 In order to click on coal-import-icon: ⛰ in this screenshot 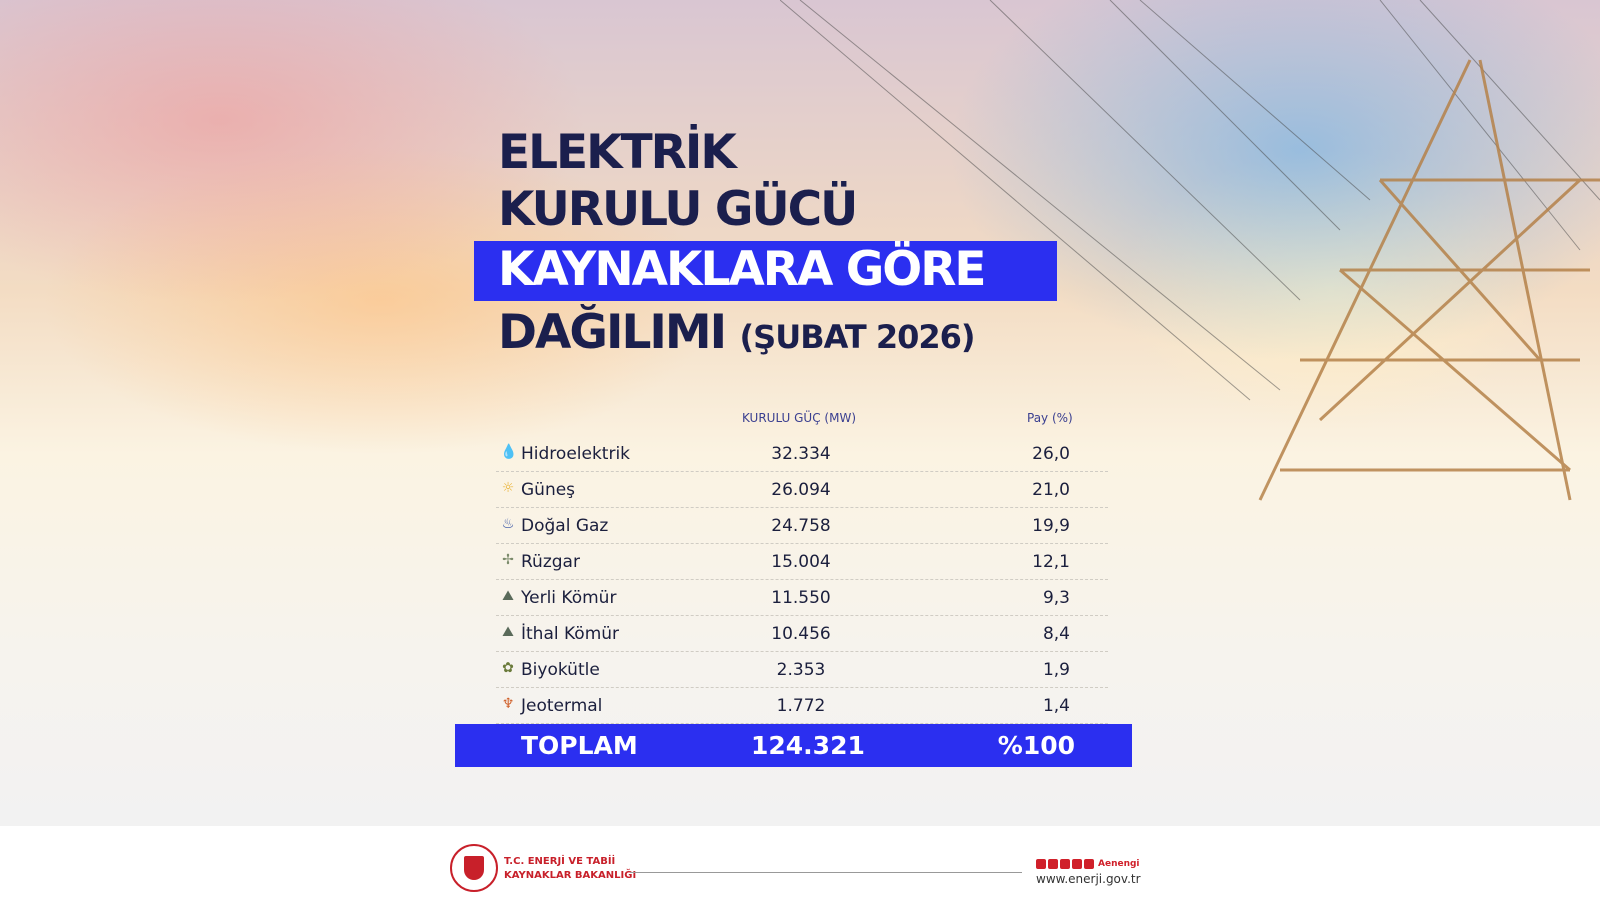, I will do `click(508, 632)`.